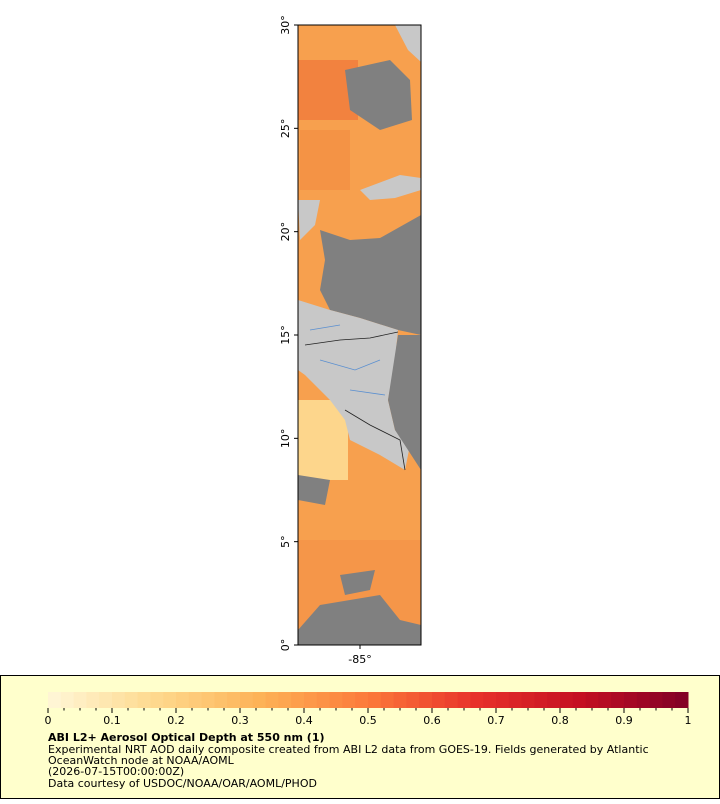 The image size is (720, 804). I want to click on map, so click(359, 335).